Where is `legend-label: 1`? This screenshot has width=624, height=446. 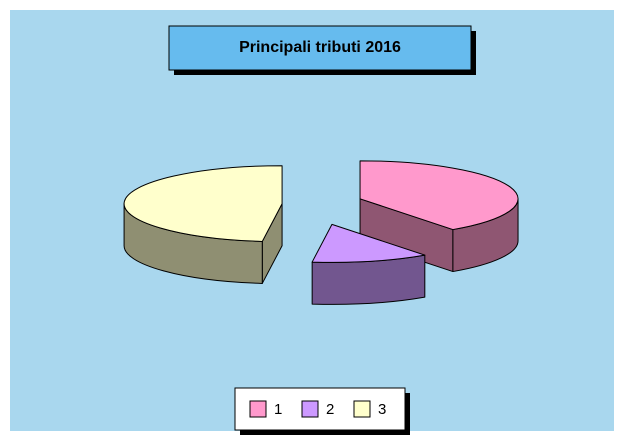 legend-label: 1 is located at coordinates (278, 409).